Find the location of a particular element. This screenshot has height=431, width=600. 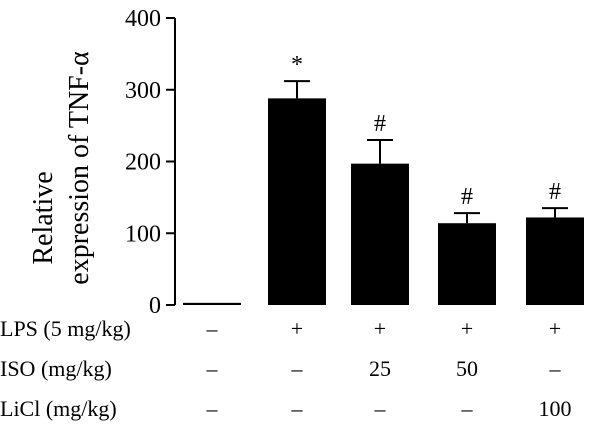

y-axis-label-line1: Relative is located at coordinates (43, 217).